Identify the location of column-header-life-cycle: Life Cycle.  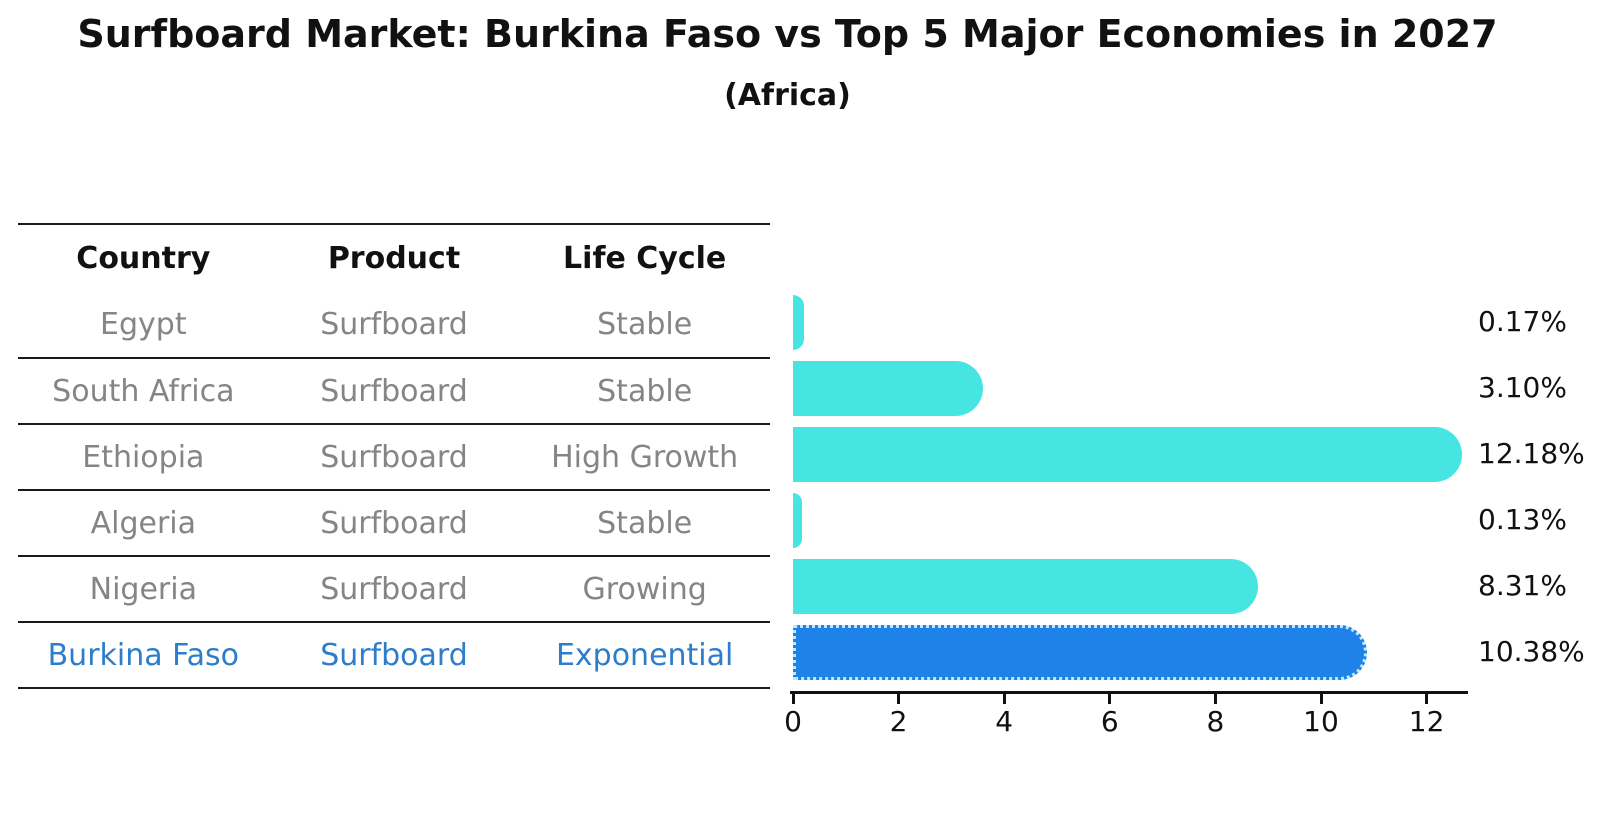
(645, 258).